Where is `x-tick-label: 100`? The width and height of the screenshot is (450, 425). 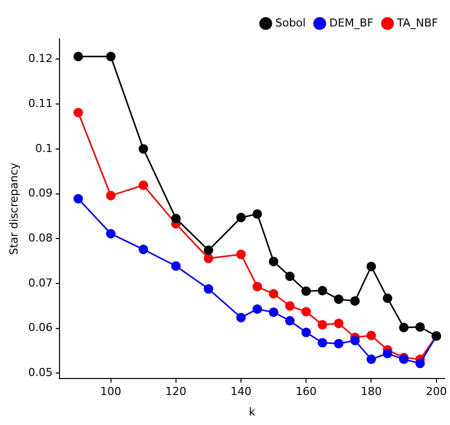 x-tick-label: 100 is located at coordinates (111, 391).